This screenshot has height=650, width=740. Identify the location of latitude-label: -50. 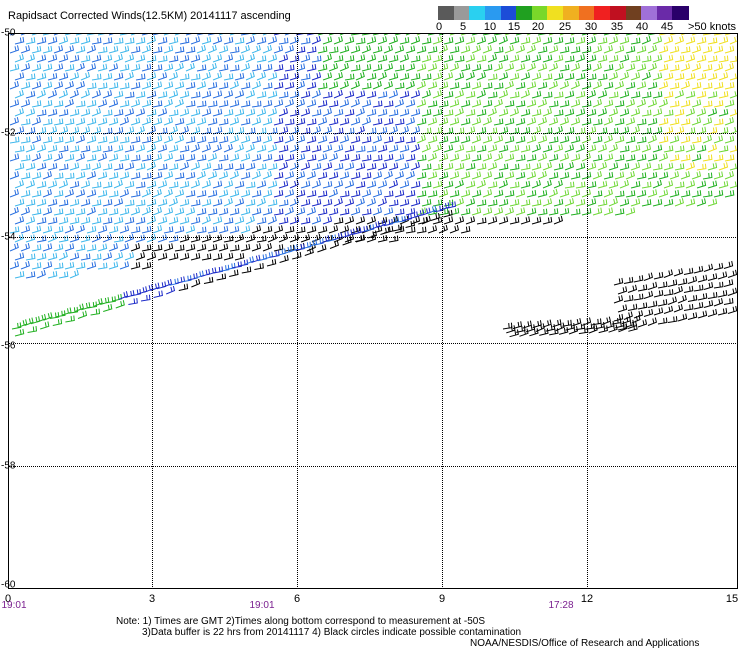
(8, 33).